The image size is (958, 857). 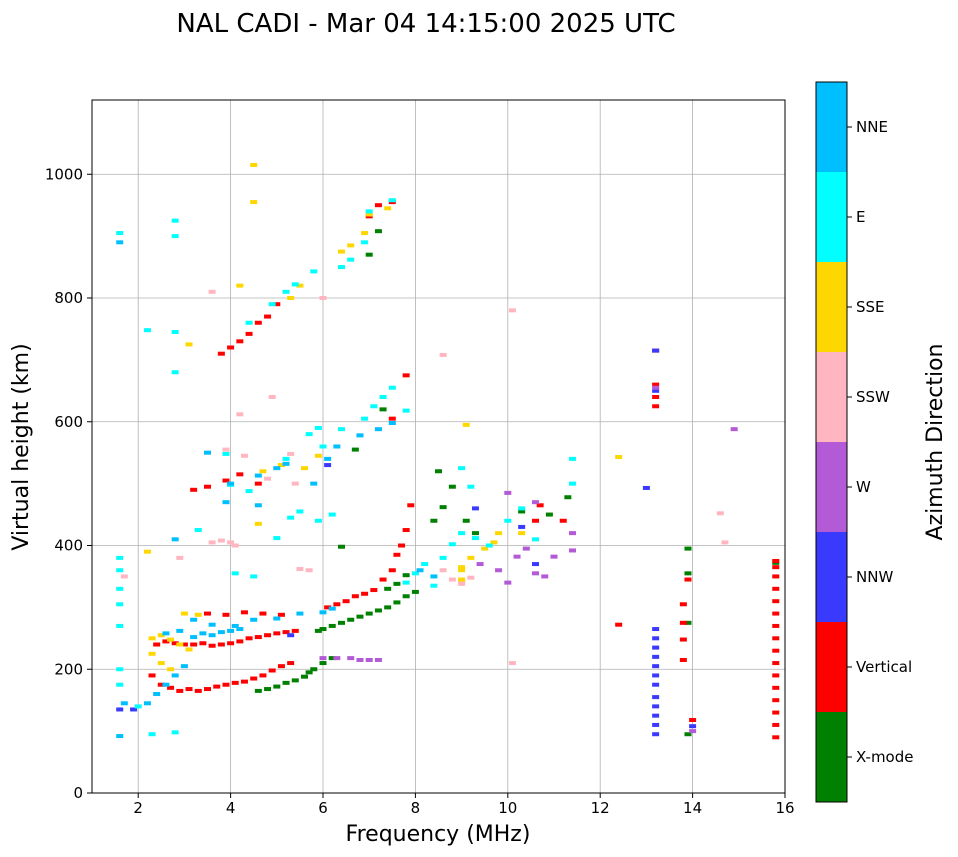 What do you see at coordinates (600, 808) in the screenshot?
I see `x-tick-label: 12` at bounding box center [600, 808].